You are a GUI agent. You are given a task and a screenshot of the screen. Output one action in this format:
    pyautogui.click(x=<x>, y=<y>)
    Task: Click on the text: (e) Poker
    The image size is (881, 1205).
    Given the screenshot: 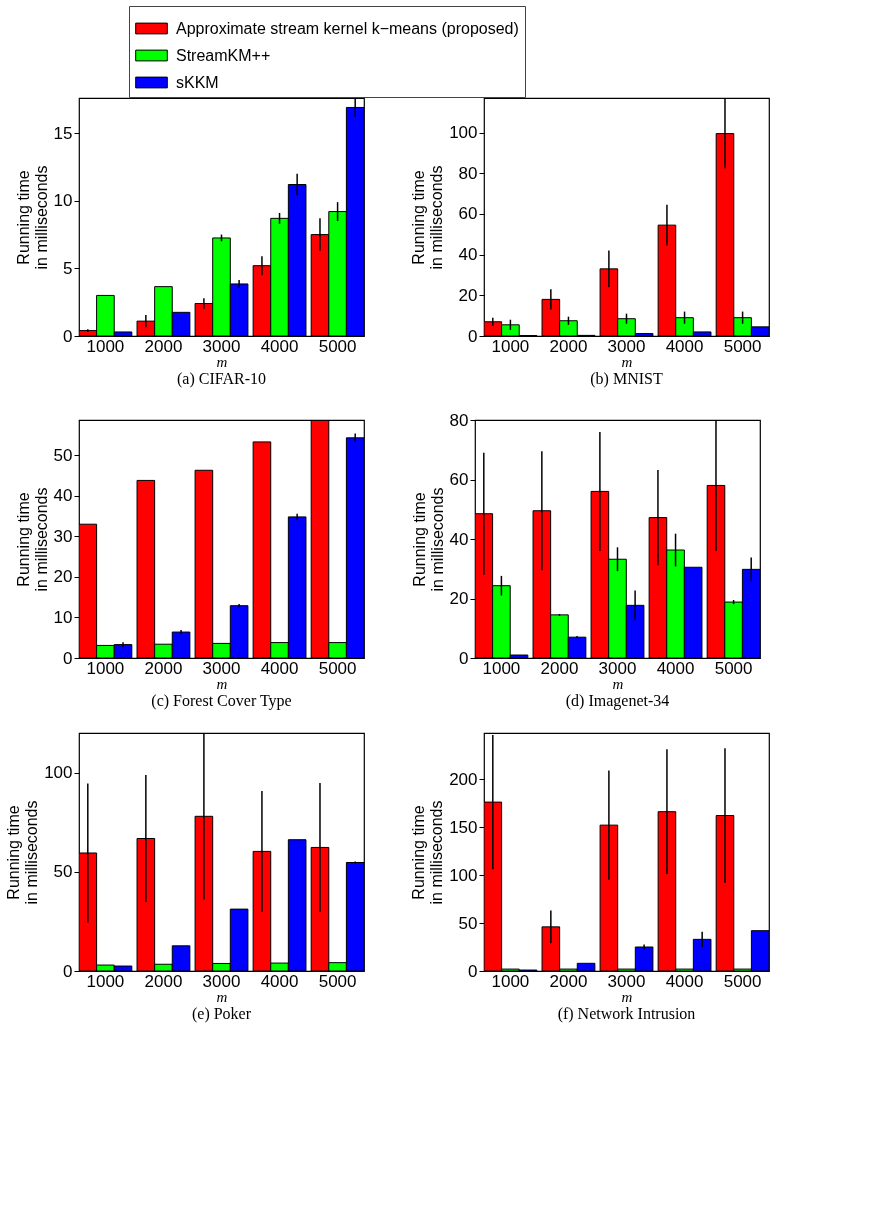 What is the action you would take?
    pyautogui.click(x=221, y=1014)
    